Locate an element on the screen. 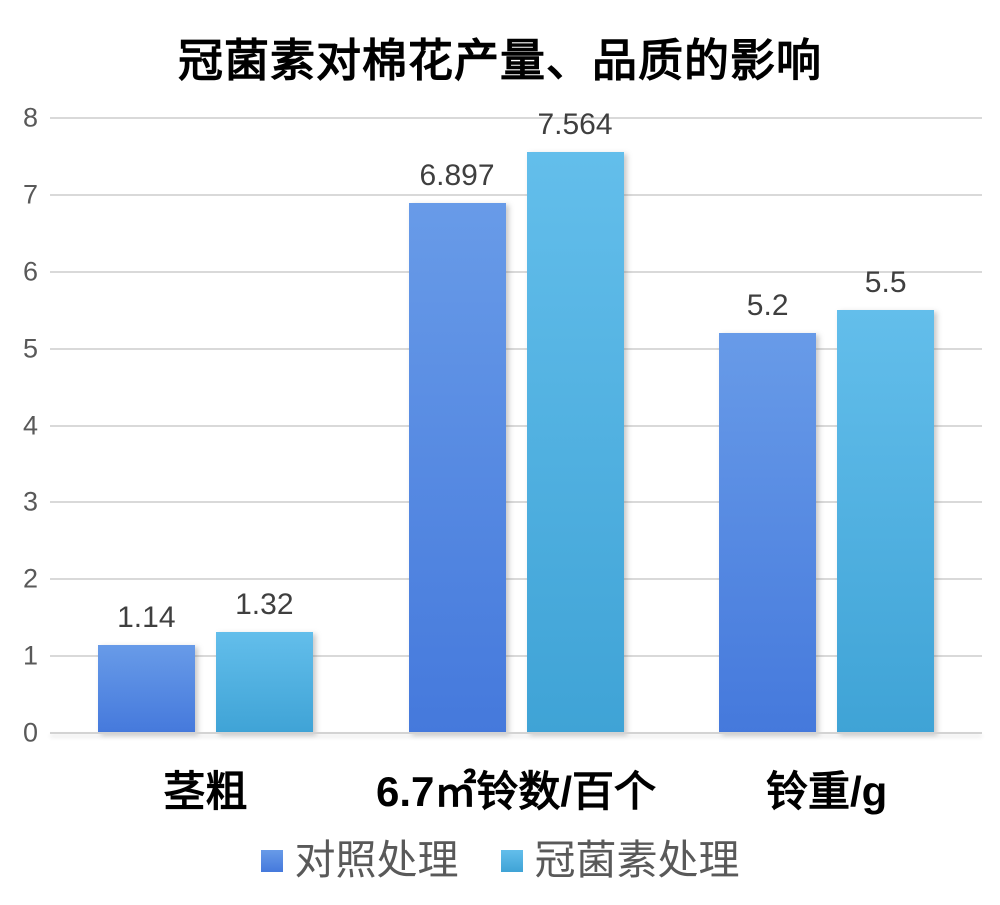 This screenshot has width=1000, height=905. y-axis-tick-label: 4 is located at coordinates (30, 425).